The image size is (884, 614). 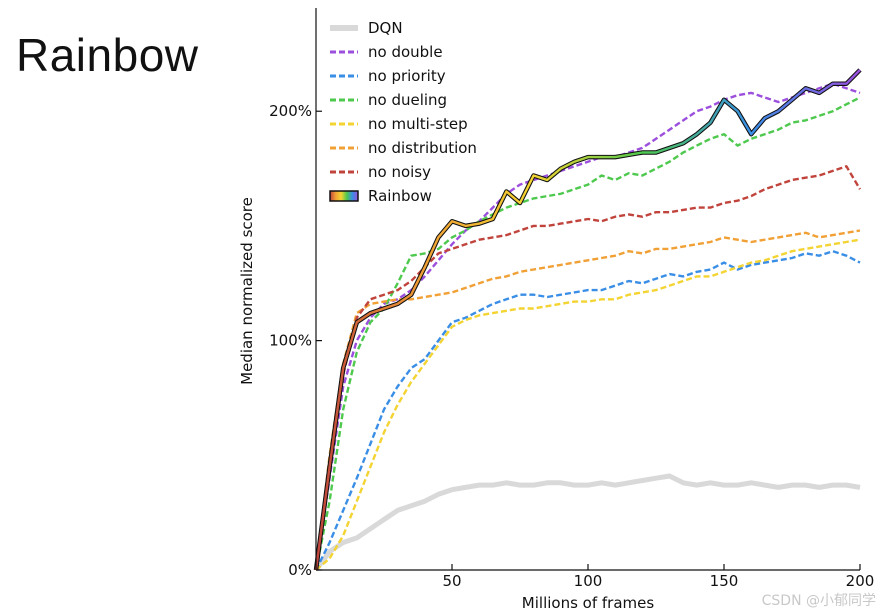 What do you see at coordinates (407, 100) in the screenshot?
I see `legend-label-no-dueling: no dueling` at bounding box center [407, 100].